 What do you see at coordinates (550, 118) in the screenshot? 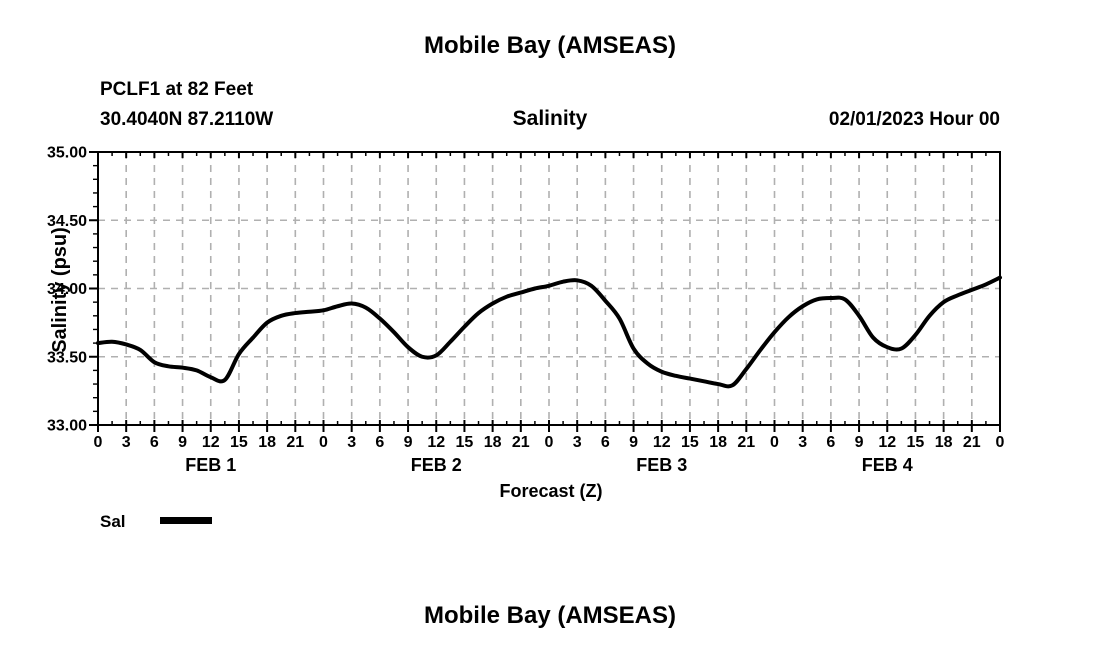
I see `chart-subtitle: Salinity` at bounding box center [550, 118].